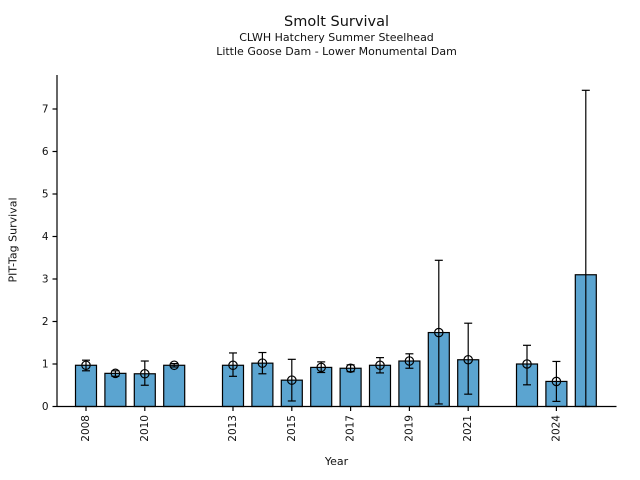  I want to click on point-marker-2013, so click(233, 365).